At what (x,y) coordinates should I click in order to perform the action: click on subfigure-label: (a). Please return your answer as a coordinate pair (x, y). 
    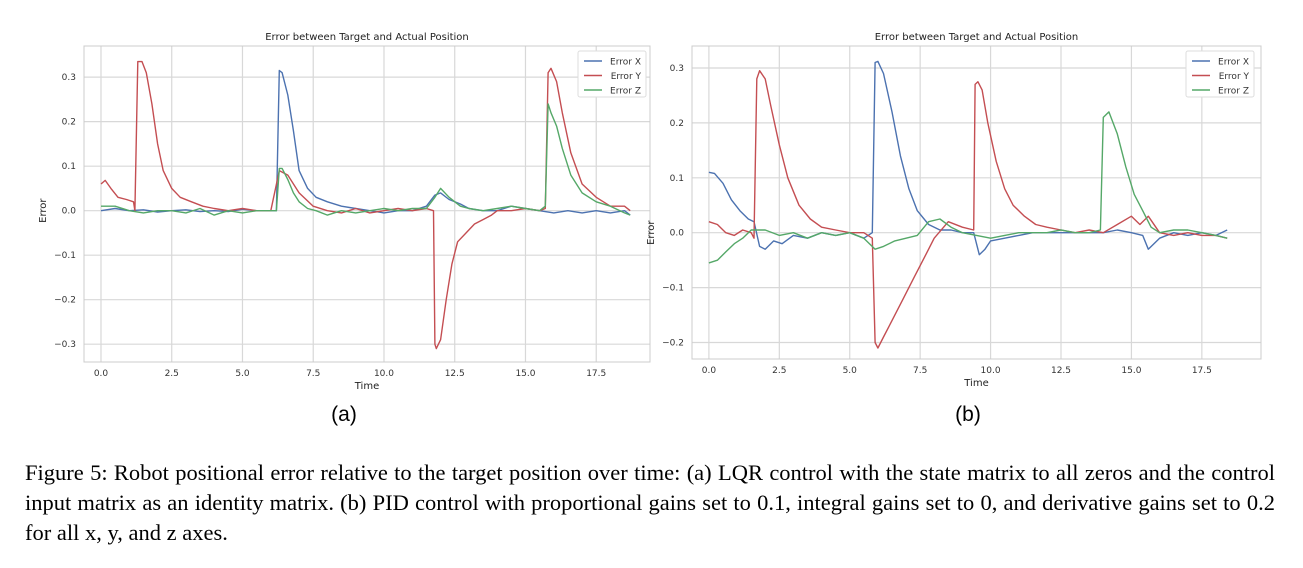
    Looking at the image, I should click on (344, 414).